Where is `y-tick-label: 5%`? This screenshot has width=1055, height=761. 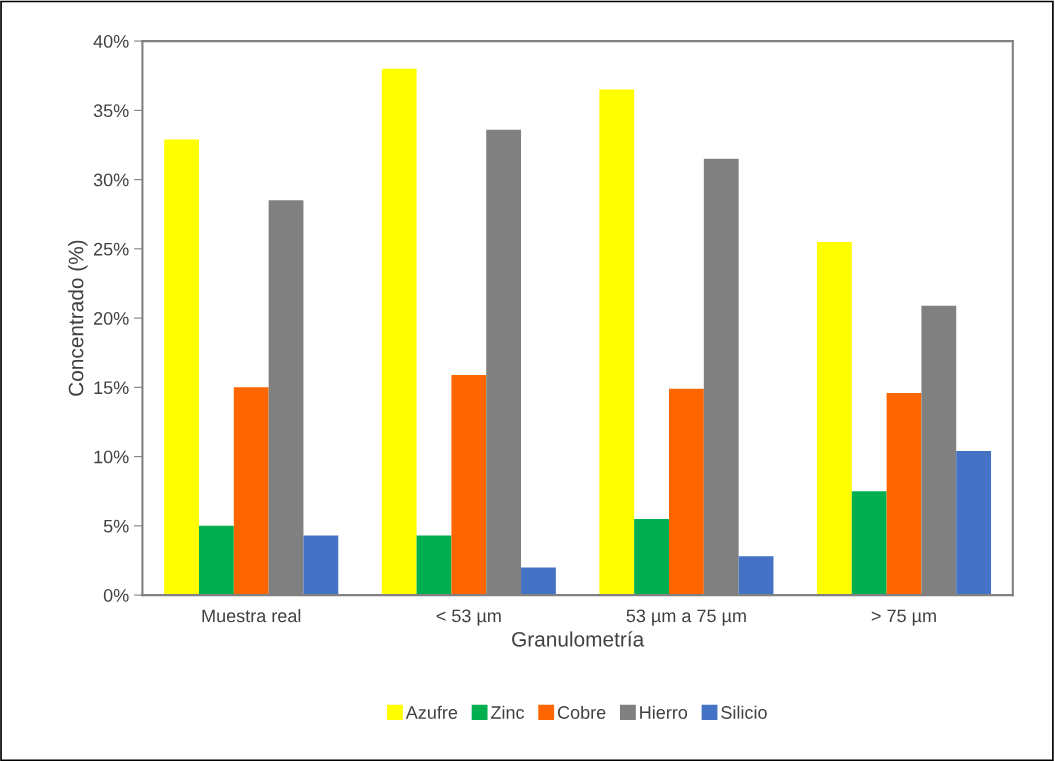 y-tick-label: 5% is located at coordinates (116, 526).